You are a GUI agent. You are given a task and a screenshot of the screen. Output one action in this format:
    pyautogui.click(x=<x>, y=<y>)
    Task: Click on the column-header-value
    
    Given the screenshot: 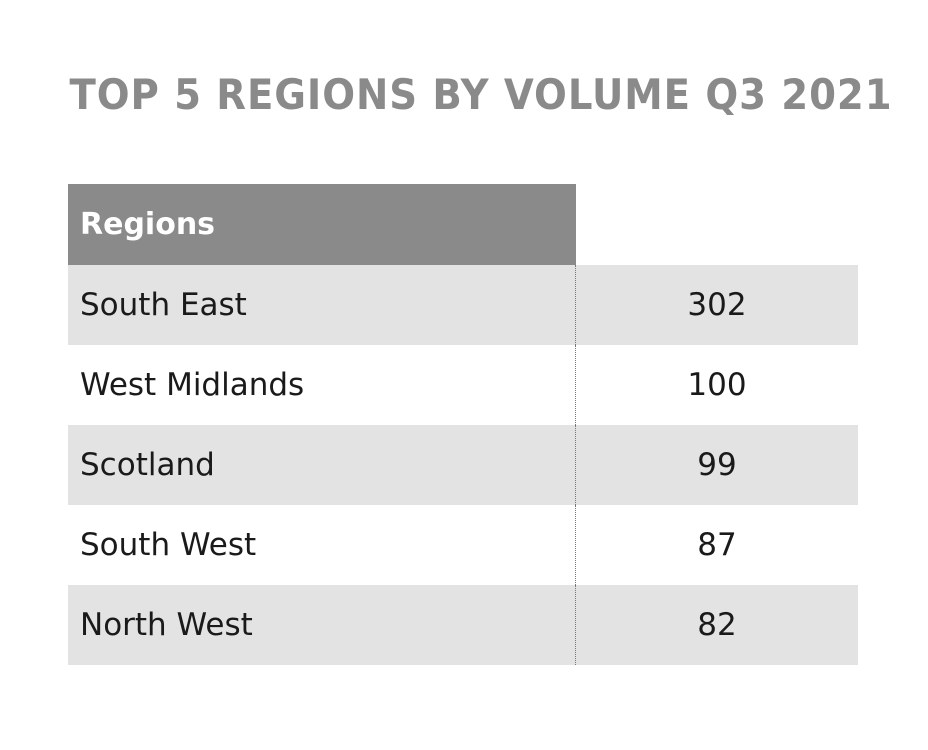 What is the action you would take?
    pyautogui.click(x=717, y=224)
    